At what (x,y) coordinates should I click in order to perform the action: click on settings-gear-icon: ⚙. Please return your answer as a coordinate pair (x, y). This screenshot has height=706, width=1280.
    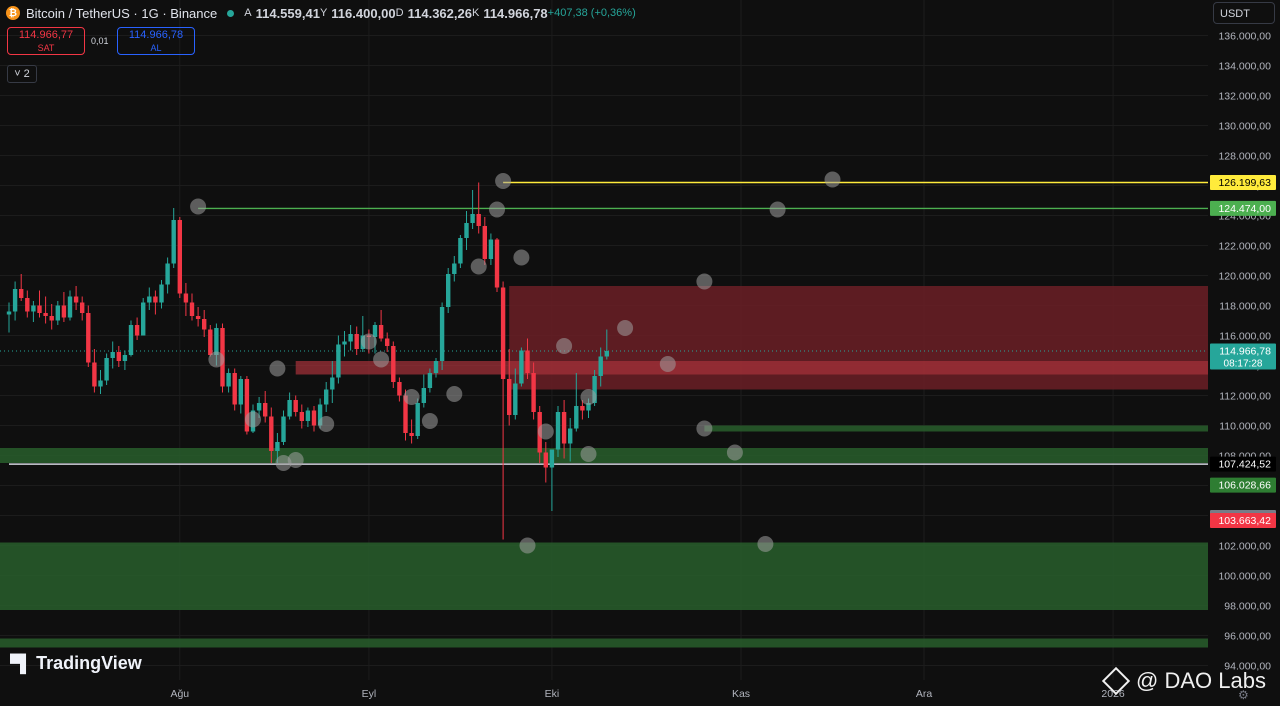
    Looking at the image, I should click on (1243, 695).